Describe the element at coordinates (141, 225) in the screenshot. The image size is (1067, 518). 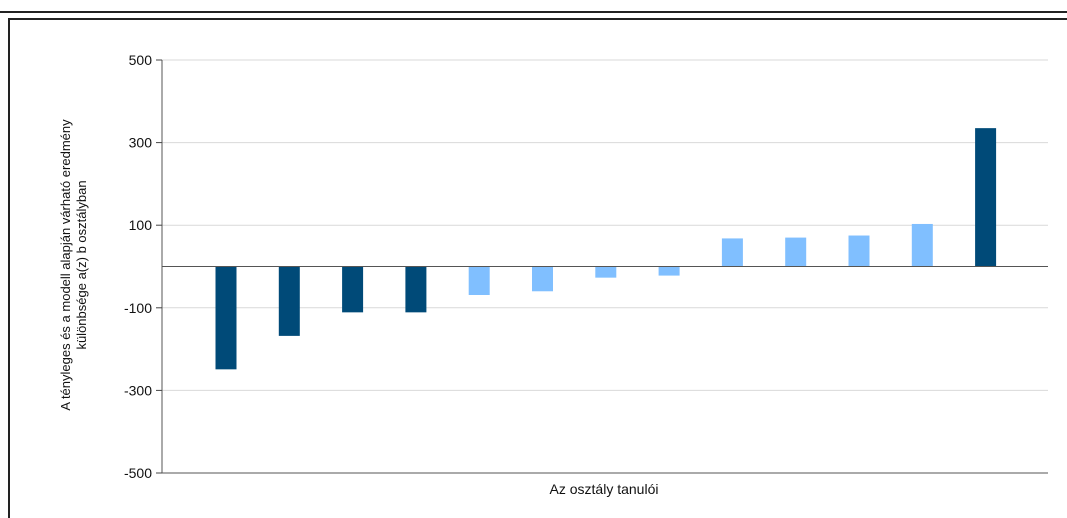
I see `y-tick-label: 100` at that location.